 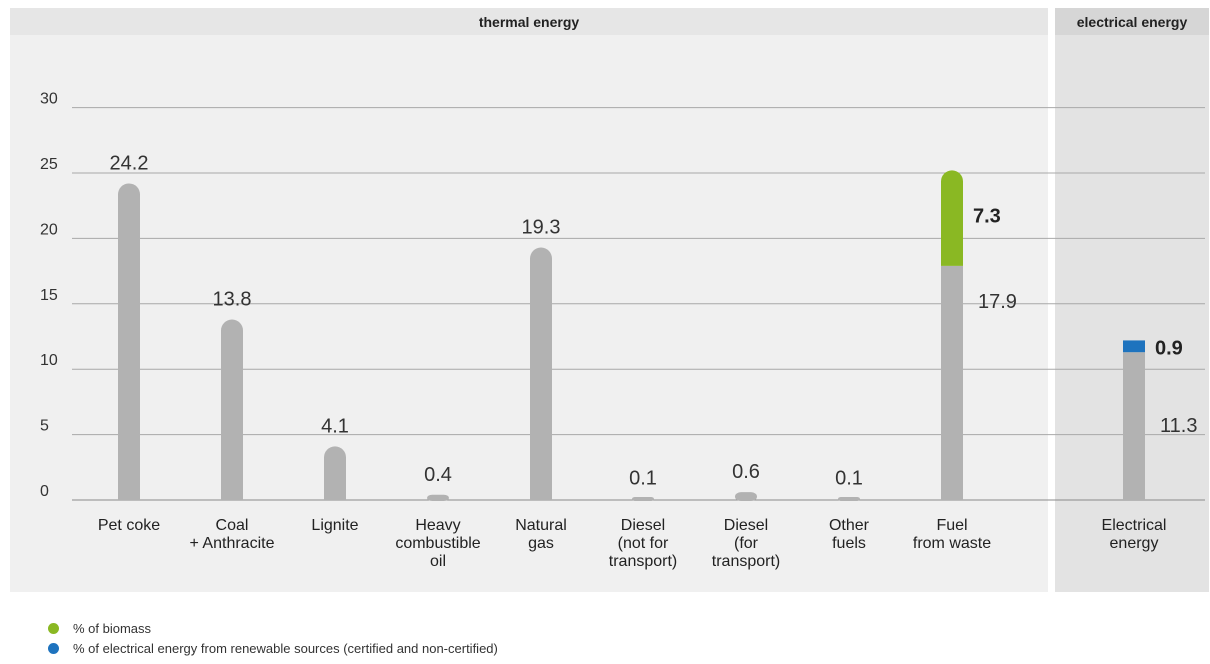 I want to click on category-label: Pet coke, so click(x=129, y=525).